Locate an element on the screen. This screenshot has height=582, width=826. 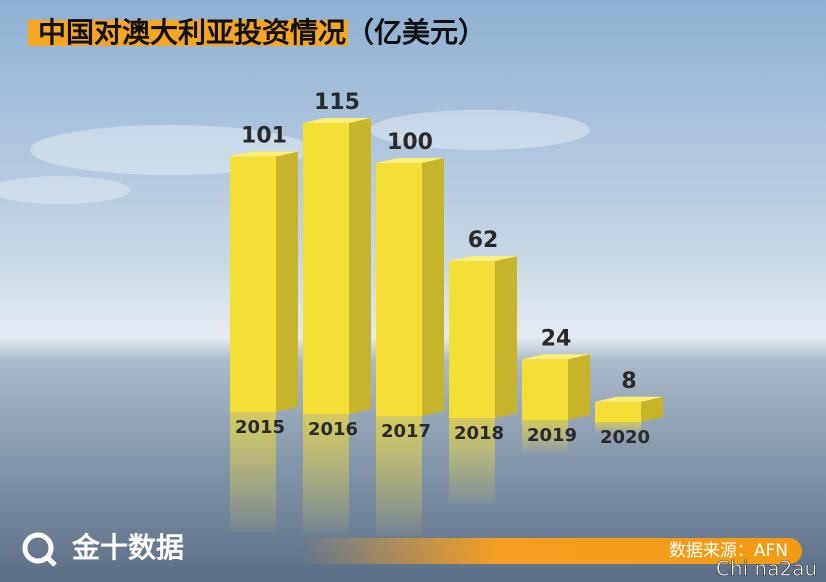
logo-text: 金十数据 is located at coordinates (127, 547).